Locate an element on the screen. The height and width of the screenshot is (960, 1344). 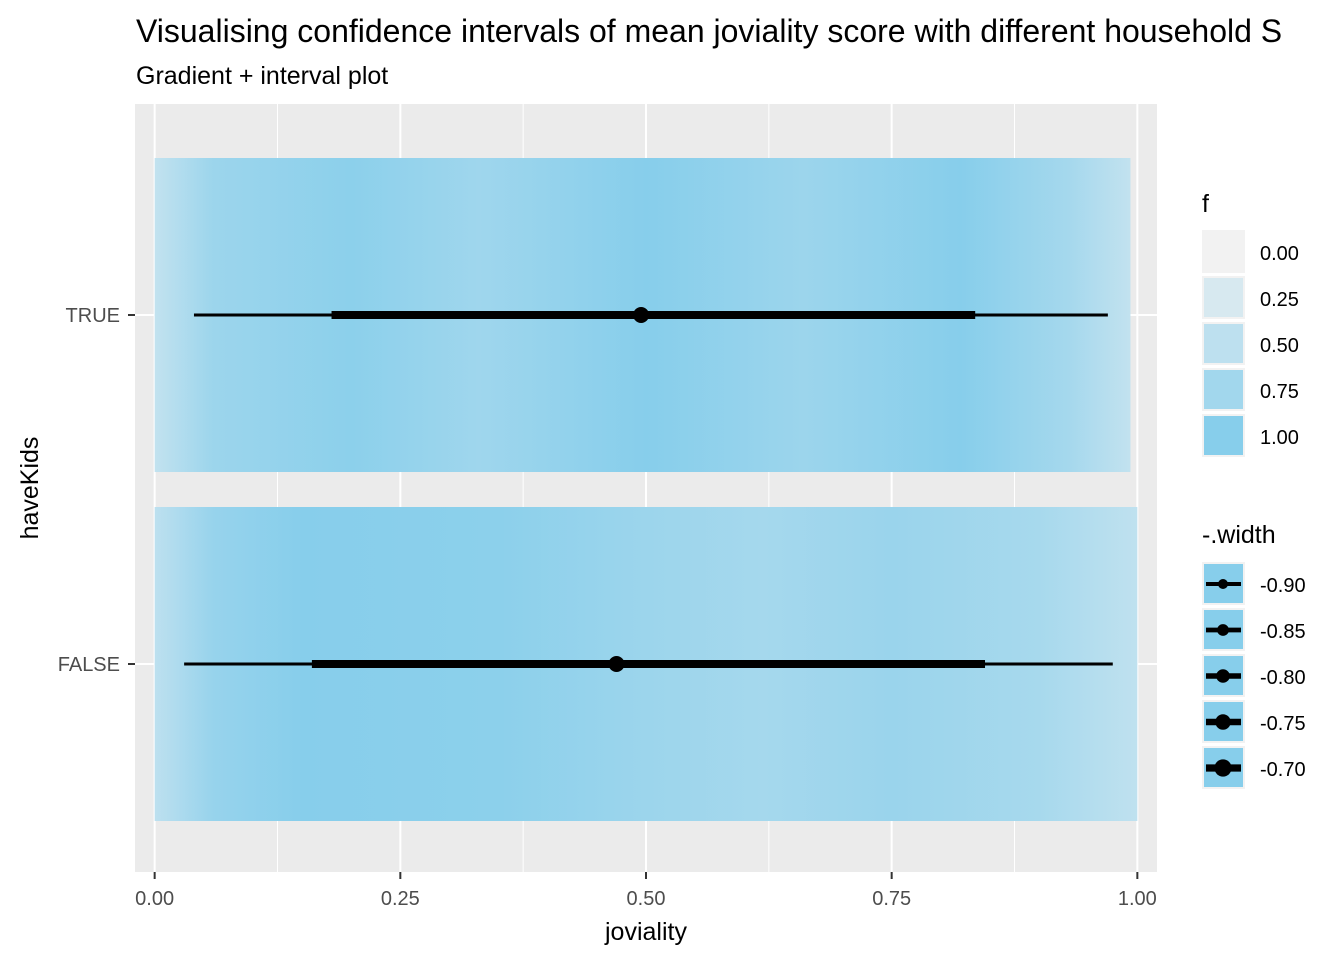
legend-width: -.width -0.90 -0.85 -0.80 -0.75 -0.70 is located at coordinates (1254, 655).